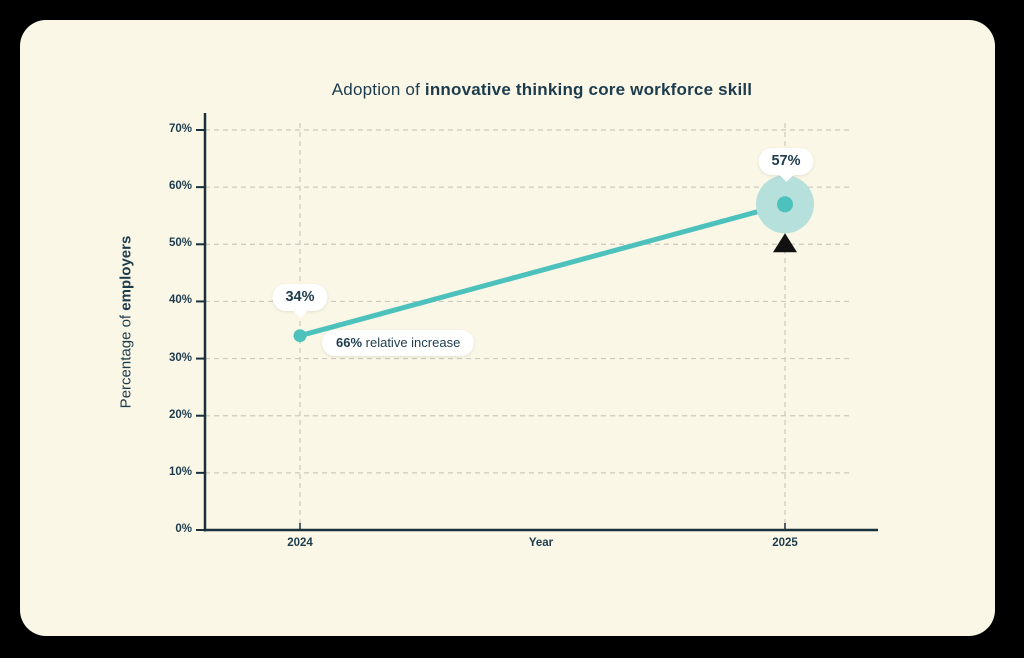 This screenshot has height=658, width=1024. What do you see at coordinates (180, 243) in the screenshot?
I see `y-tick-label: 50%` at bounding box center [180, 243].